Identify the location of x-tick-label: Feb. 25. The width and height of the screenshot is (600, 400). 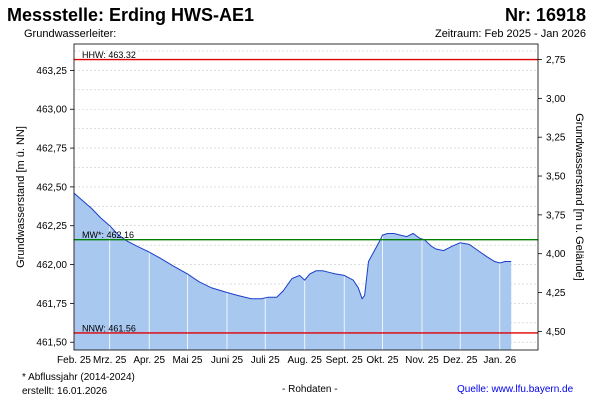
(74, 360).